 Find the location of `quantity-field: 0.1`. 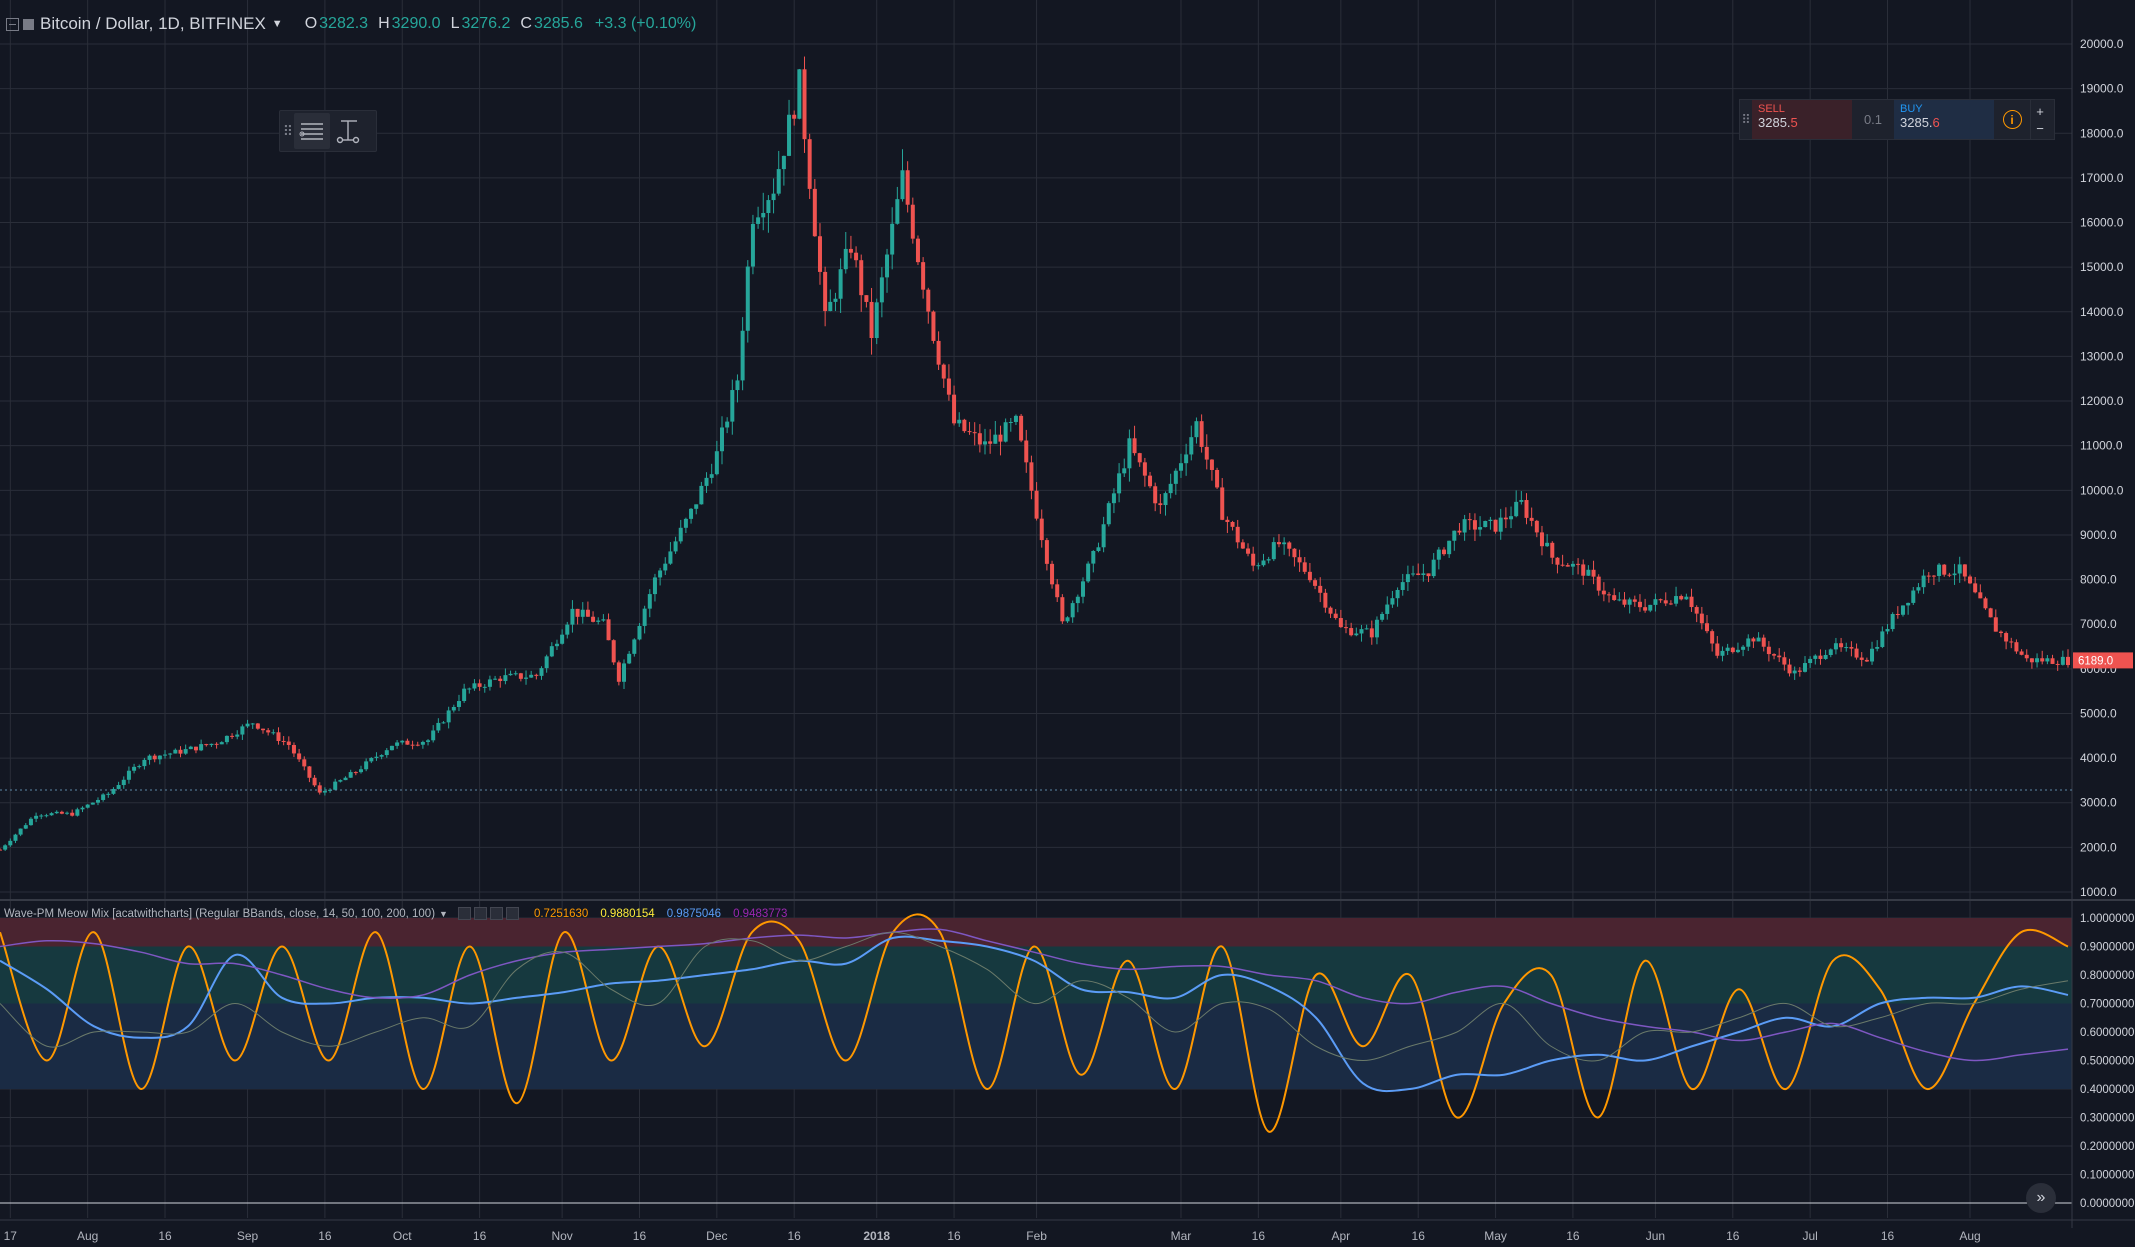

quantity-field: 0.1 is located at coordinates (1873, 119).